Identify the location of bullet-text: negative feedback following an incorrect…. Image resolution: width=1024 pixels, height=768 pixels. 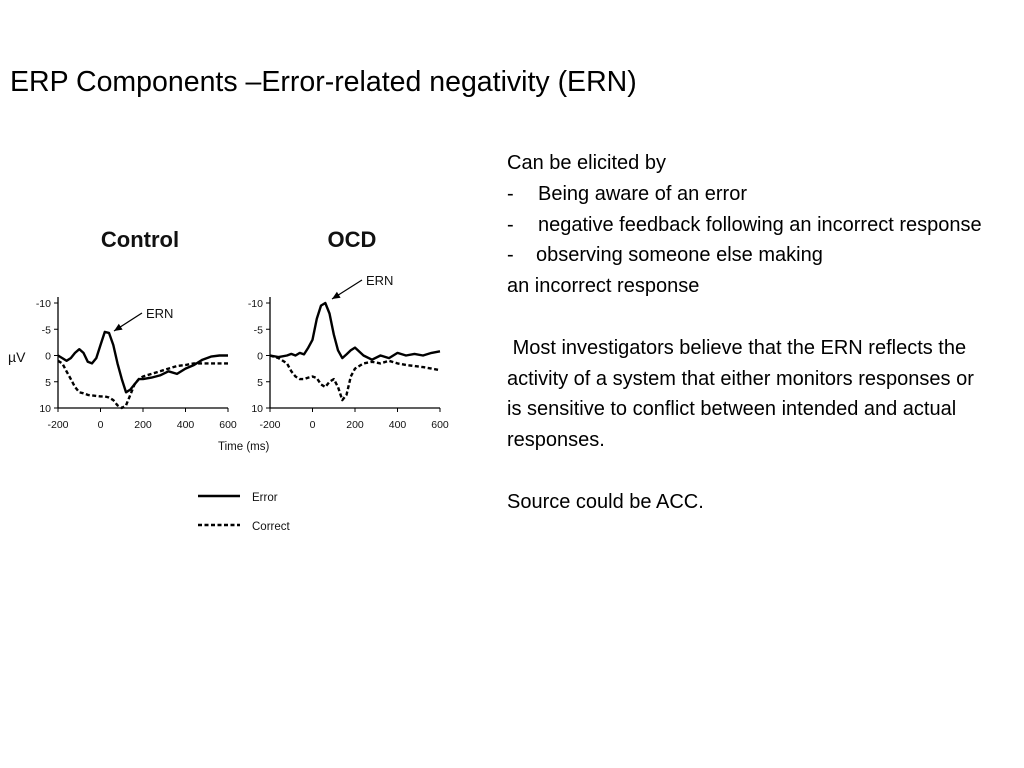
(760, 224).